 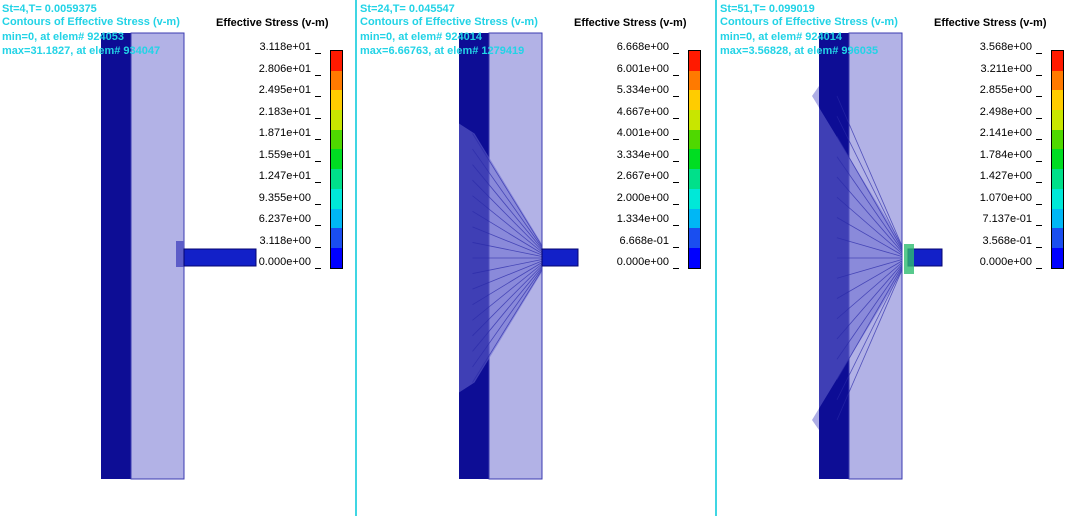 I want to click on max-label: max=3.56828, at elem# 996035, so click(x=799, y=51).